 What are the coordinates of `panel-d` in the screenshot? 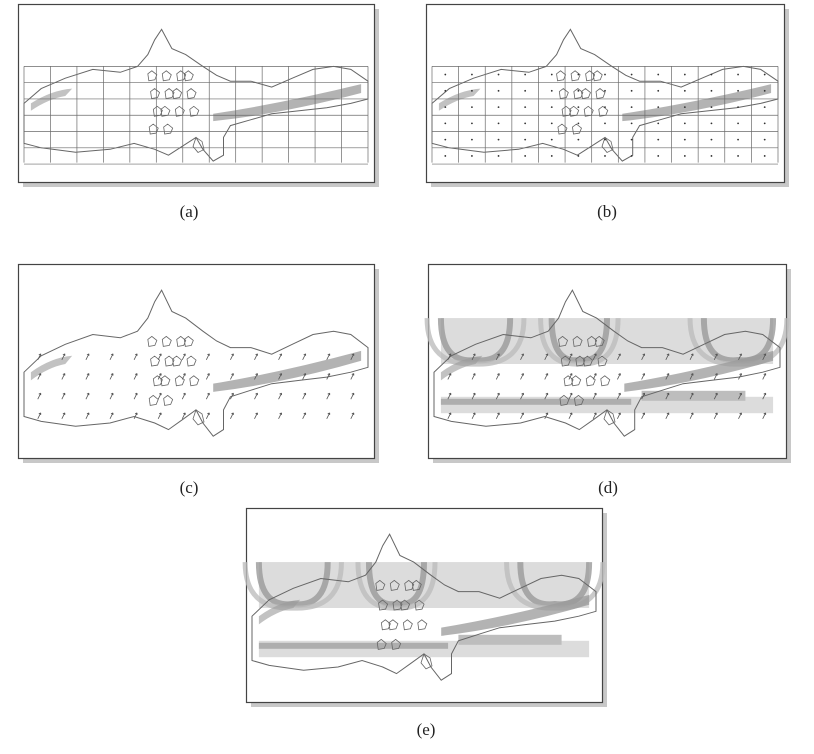 It's located at (608, 363).